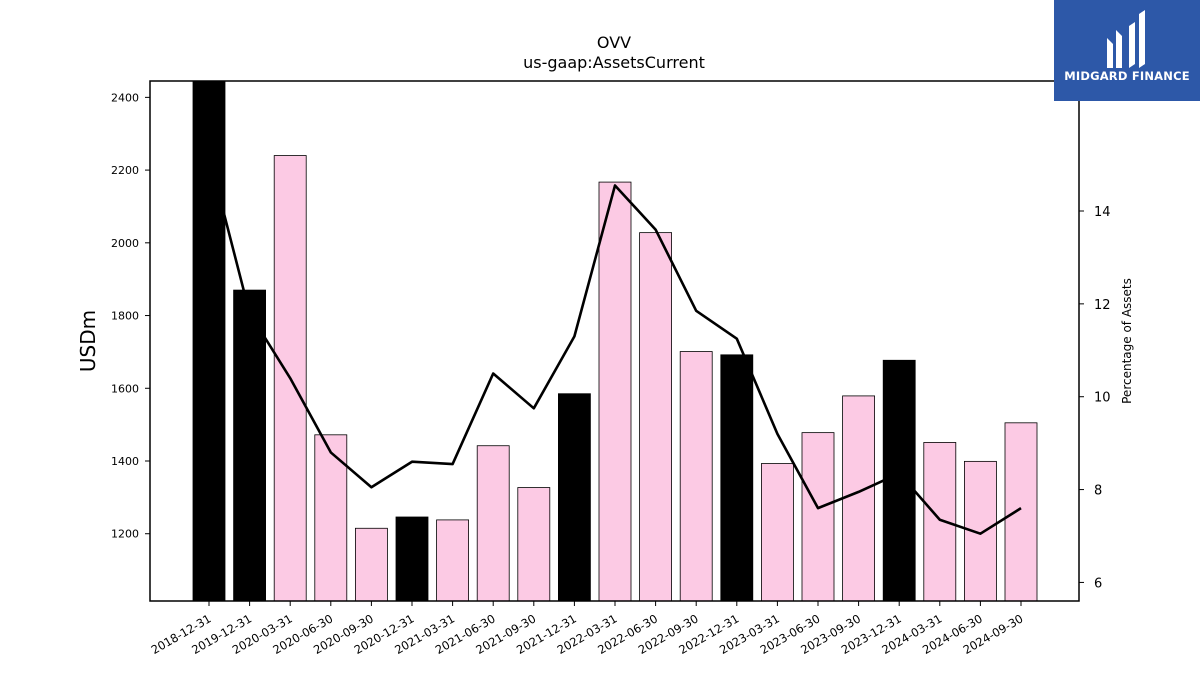 The image size is (1200, 675). What do you see at coordinates (125, 534) in the screenshot?
I see `y-tick-label: 1200` at bounding box center [125, 534].